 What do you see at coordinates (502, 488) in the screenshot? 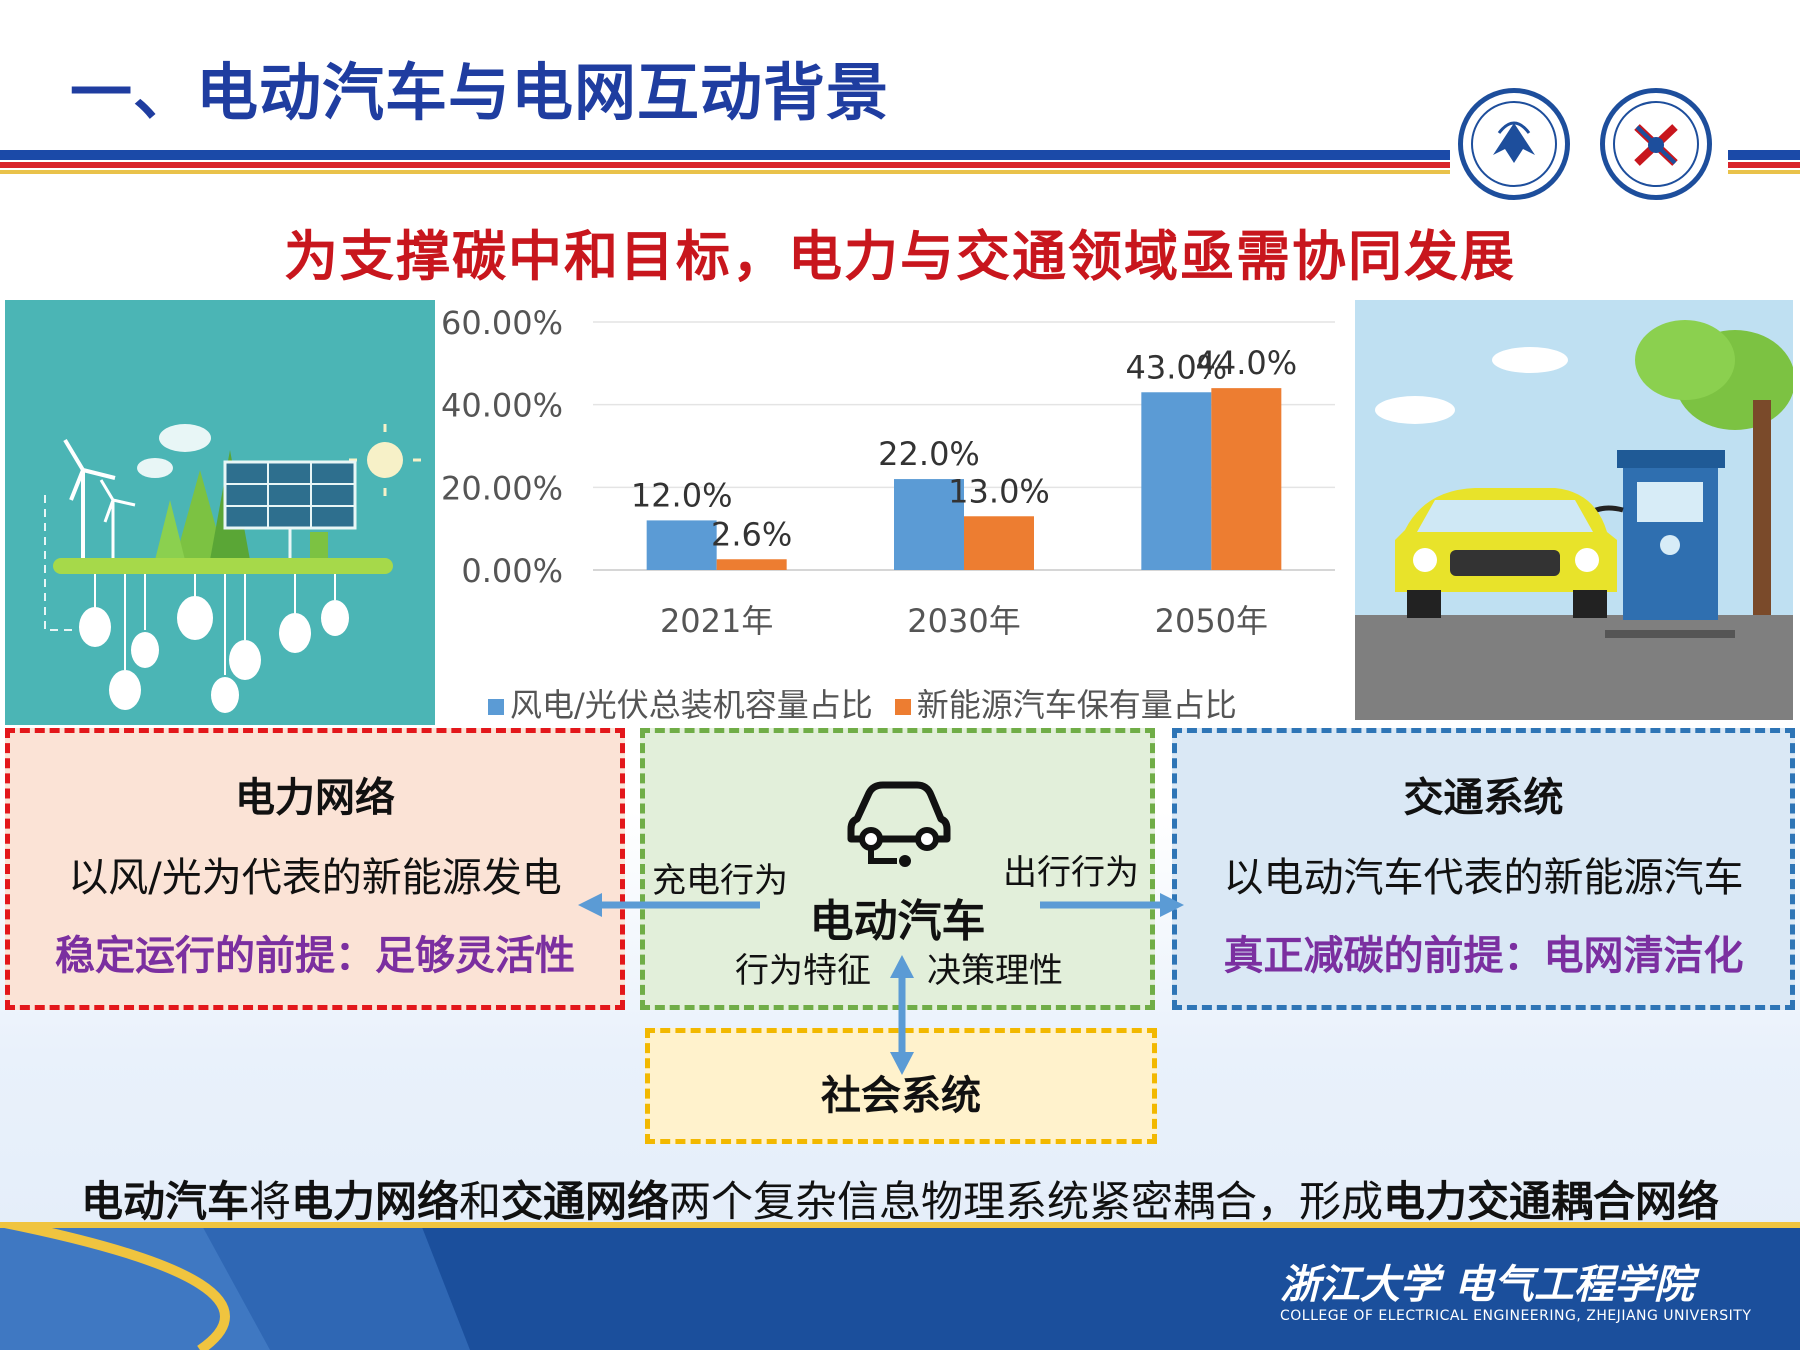
I see `y-tick-label: 20.00%` at bounding box center [502, 488].